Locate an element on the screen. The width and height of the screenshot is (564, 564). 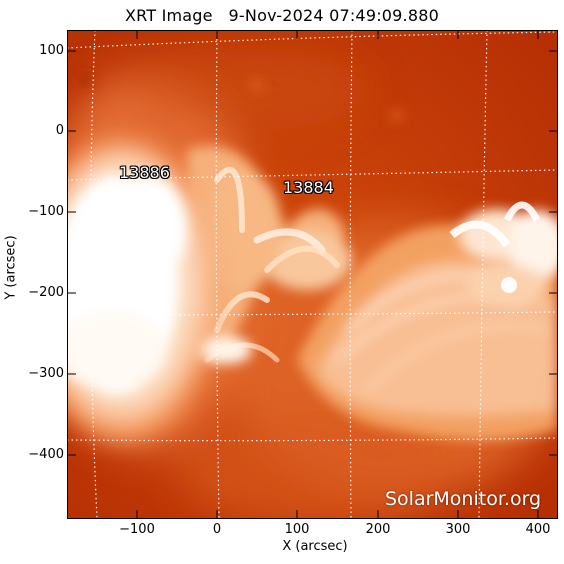
x-tick-label: 100 is located at coordinates (297, 529).